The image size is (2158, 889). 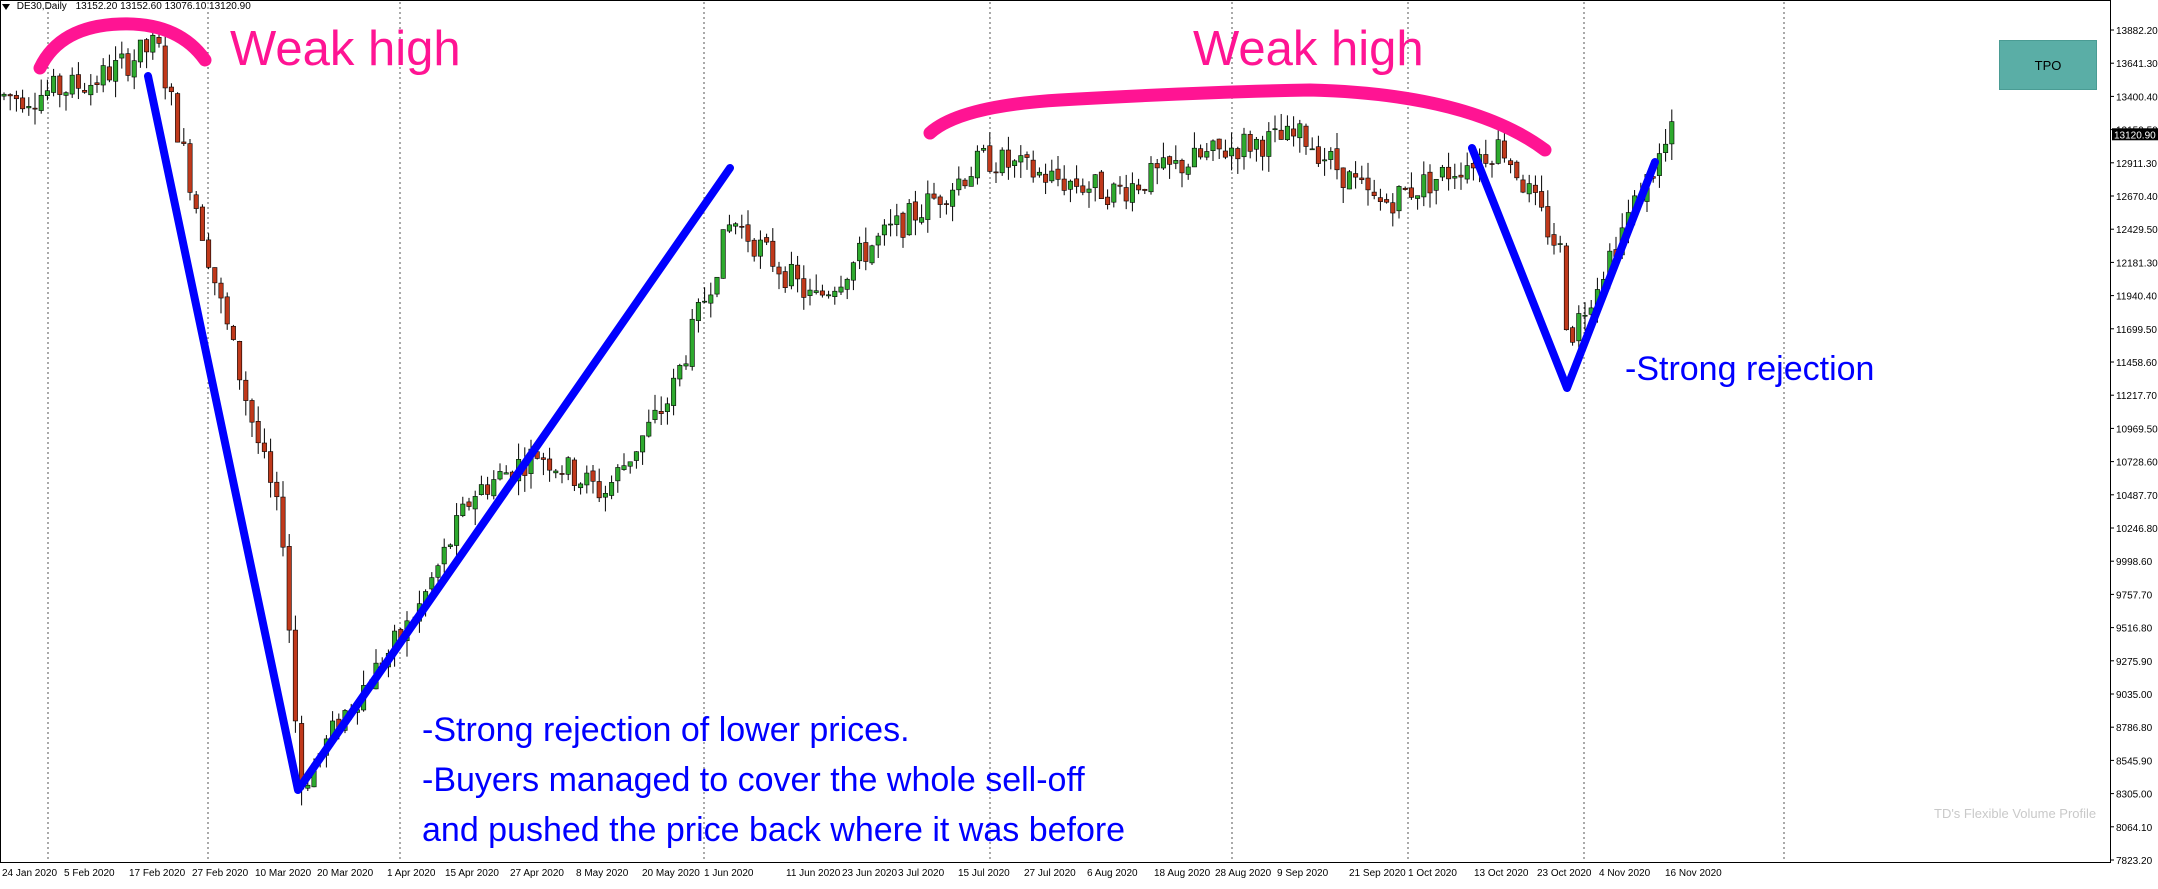 What do you see at coordinates (1182, 873) in the screenshot?
I see `time-axis-label: 18 Aug 2020` at bounding box center [1182, 873].